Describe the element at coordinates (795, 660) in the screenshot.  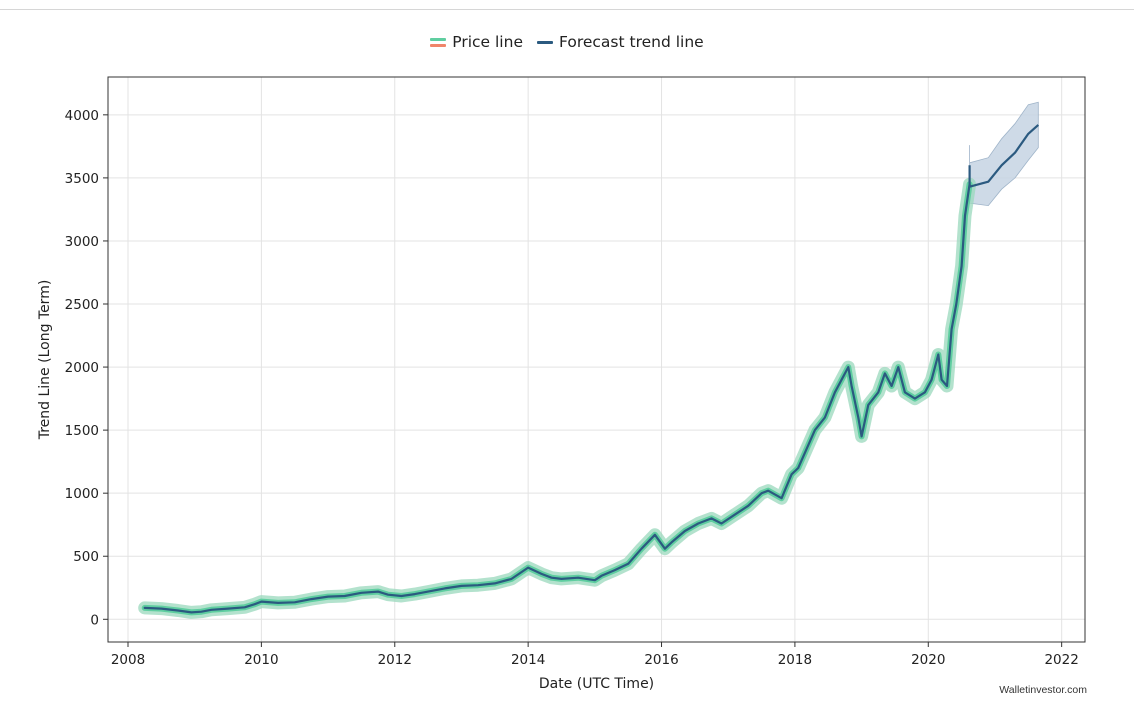
I see `x-tick-label: 2018` at that location.